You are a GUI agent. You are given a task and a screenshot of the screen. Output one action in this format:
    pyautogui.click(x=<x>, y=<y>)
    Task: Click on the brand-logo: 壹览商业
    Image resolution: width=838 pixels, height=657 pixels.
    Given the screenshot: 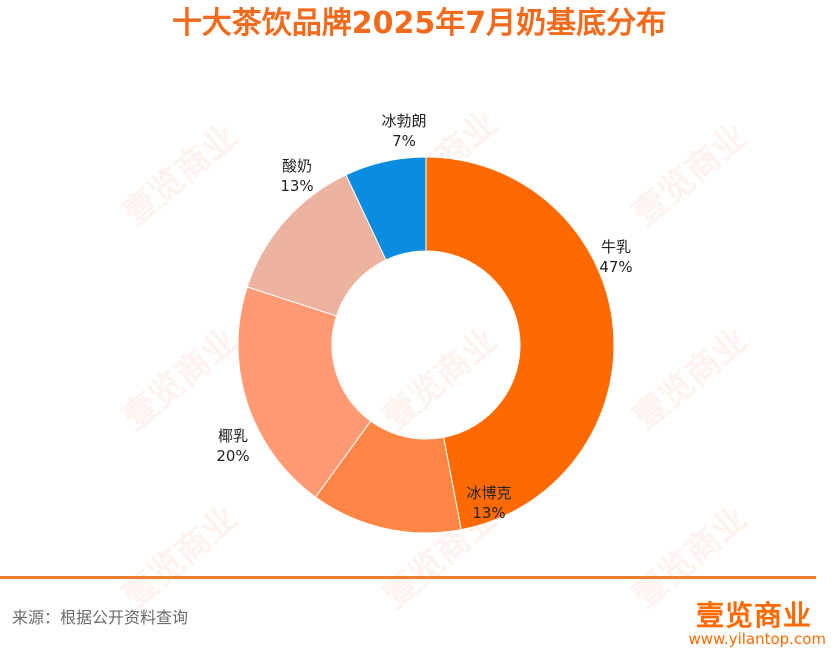 What is the action you would take?
    pyautogui.click(x=753, y=615)
    